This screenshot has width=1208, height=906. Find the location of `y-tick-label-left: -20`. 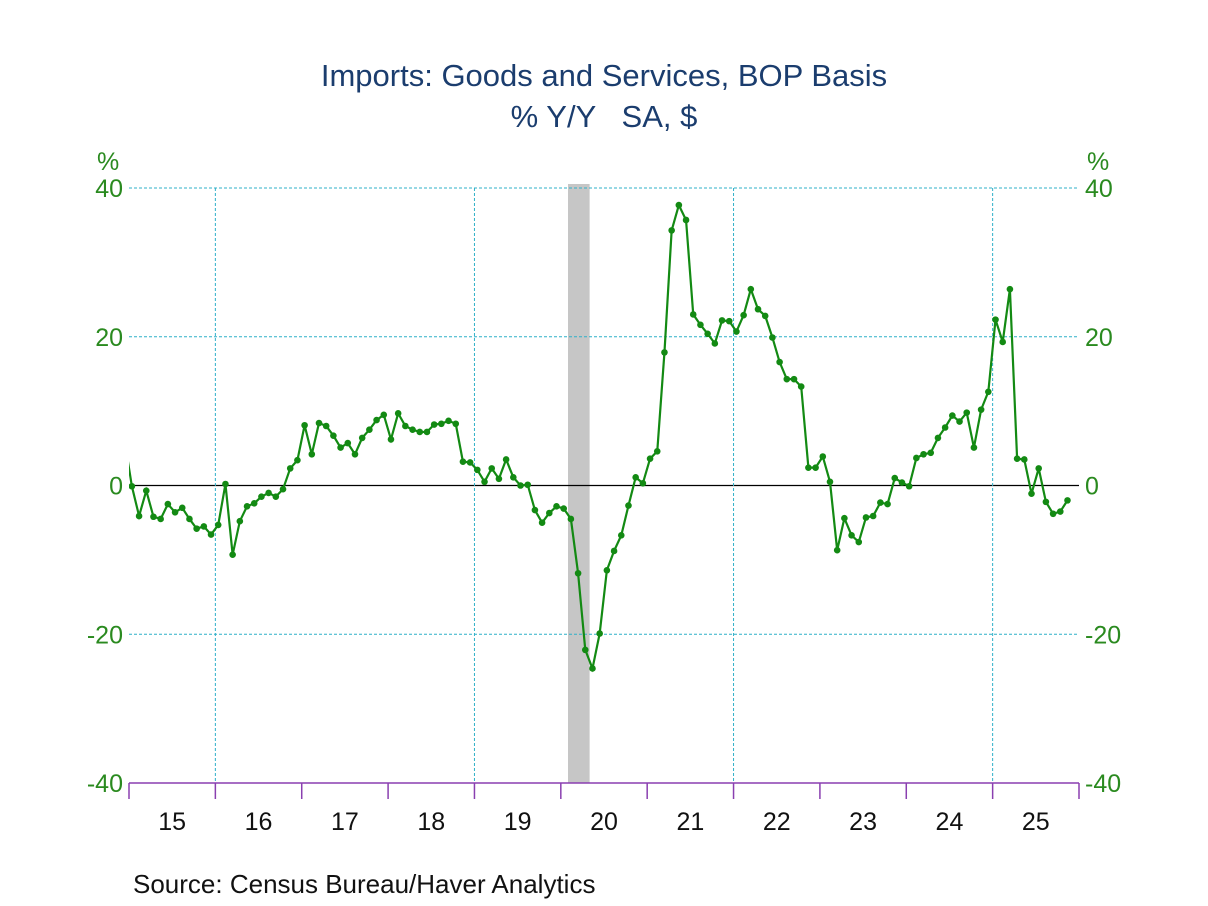

y-tick-label-left: -20 is located at coordinates (105, 635).